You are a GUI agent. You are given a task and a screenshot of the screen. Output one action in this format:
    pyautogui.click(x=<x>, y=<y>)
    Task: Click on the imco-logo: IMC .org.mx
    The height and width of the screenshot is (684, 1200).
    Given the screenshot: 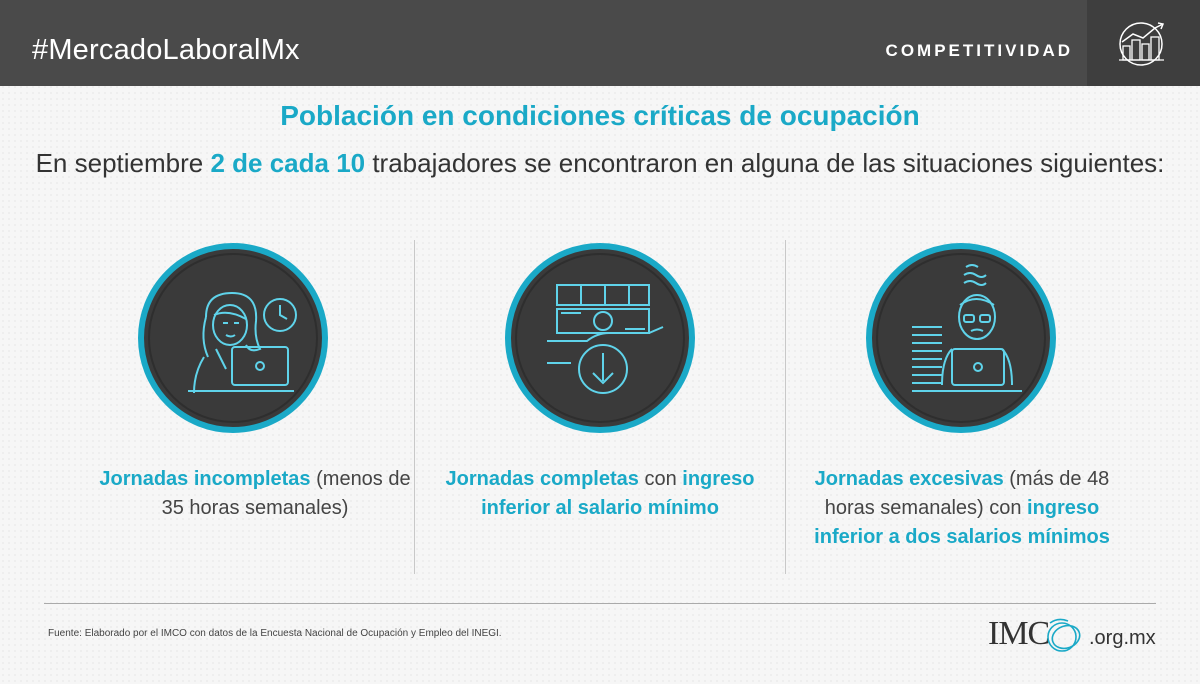 What is the action you would take?
    pyautogui.click(x=1072, y=635)
    